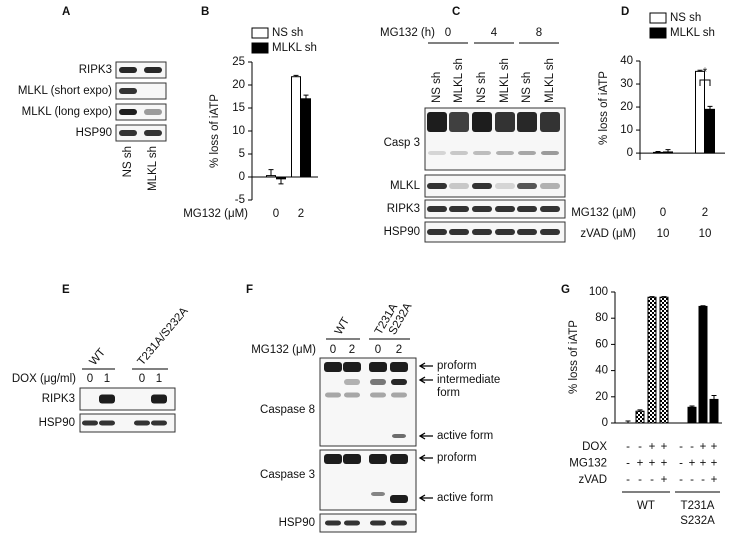  What do you see at coordinates (287, 475) in the screenshot?
I see `blot-label: Caspase 3` at bounding box center [287, 475].